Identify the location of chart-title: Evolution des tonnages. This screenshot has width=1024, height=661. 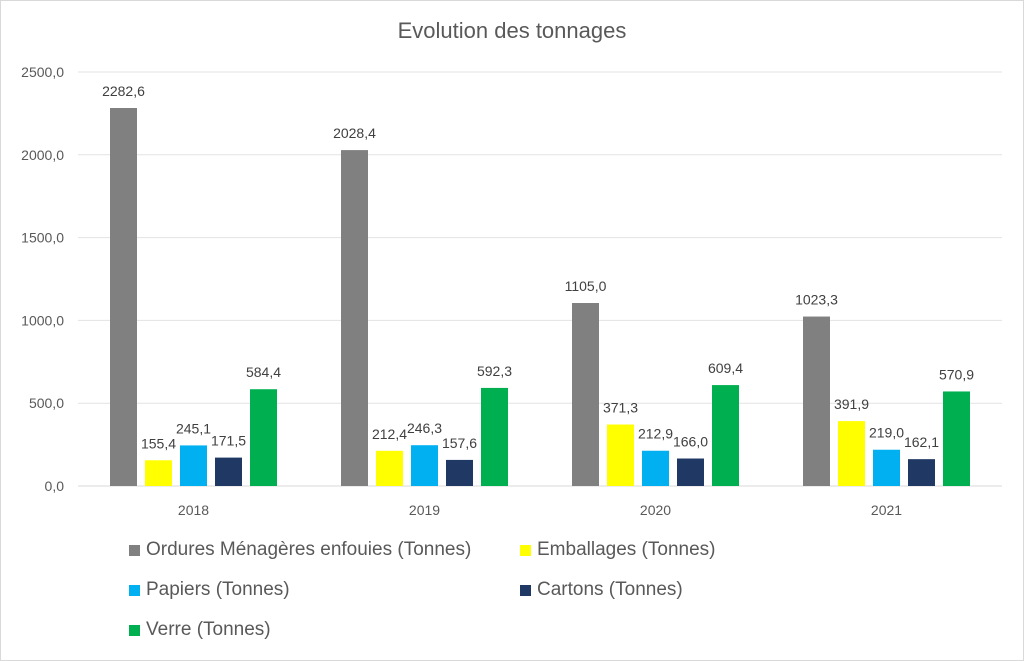
(512, 30).